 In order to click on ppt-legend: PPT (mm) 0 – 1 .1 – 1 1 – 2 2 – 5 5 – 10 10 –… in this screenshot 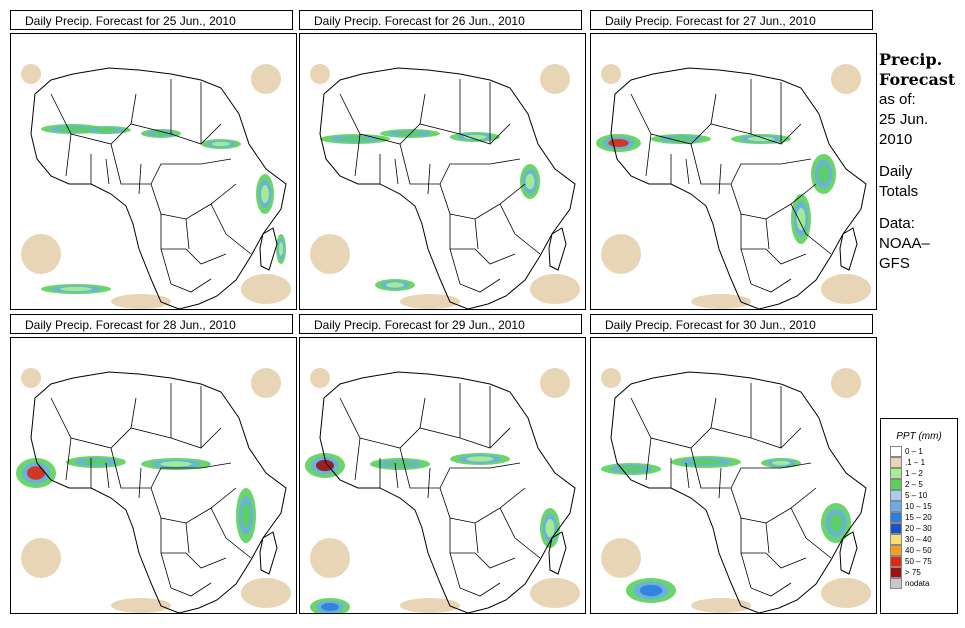, I will do `click(919, 516)`.